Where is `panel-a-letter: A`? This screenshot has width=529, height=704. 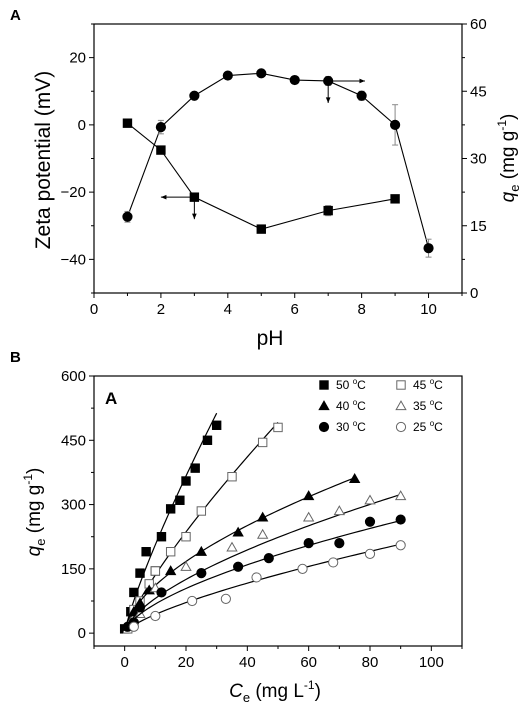
panel-a-letter: A is located at coordinates (15, 15).